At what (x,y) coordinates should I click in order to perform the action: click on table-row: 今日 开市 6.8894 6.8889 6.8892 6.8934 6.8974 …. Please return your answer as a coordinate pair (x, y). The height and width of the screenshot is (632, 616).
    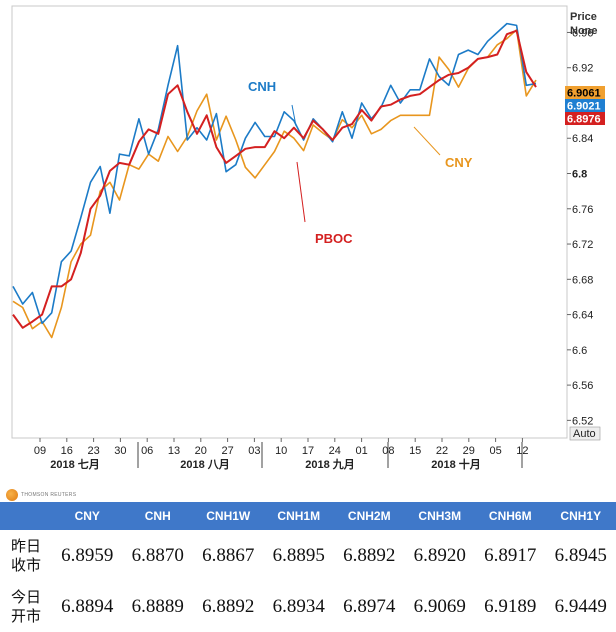
    Looking at the image, I should click on (308, 606).